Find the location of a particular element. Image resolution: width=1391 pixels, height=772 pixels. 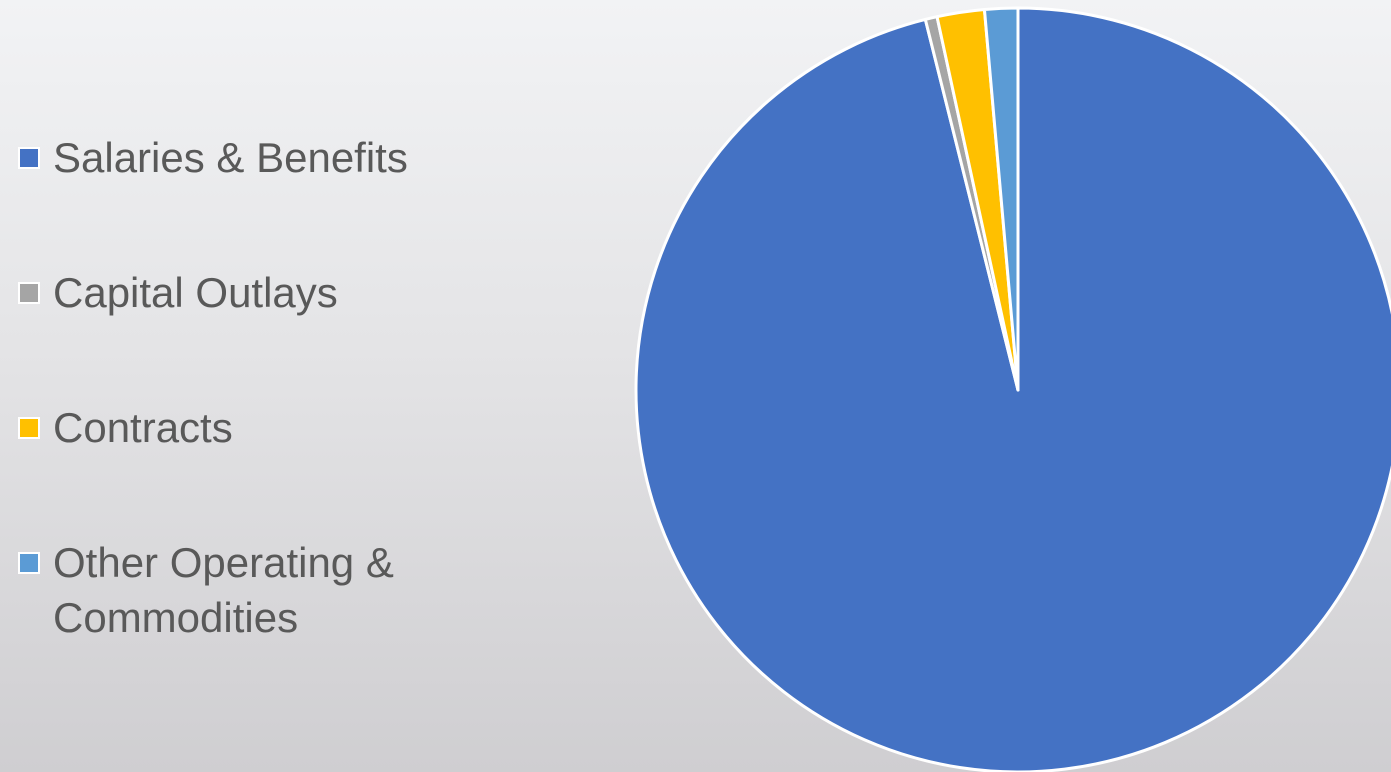

legend-item-salaries-benefits: Salaries & Benefits is located at coordinates (268, 157).